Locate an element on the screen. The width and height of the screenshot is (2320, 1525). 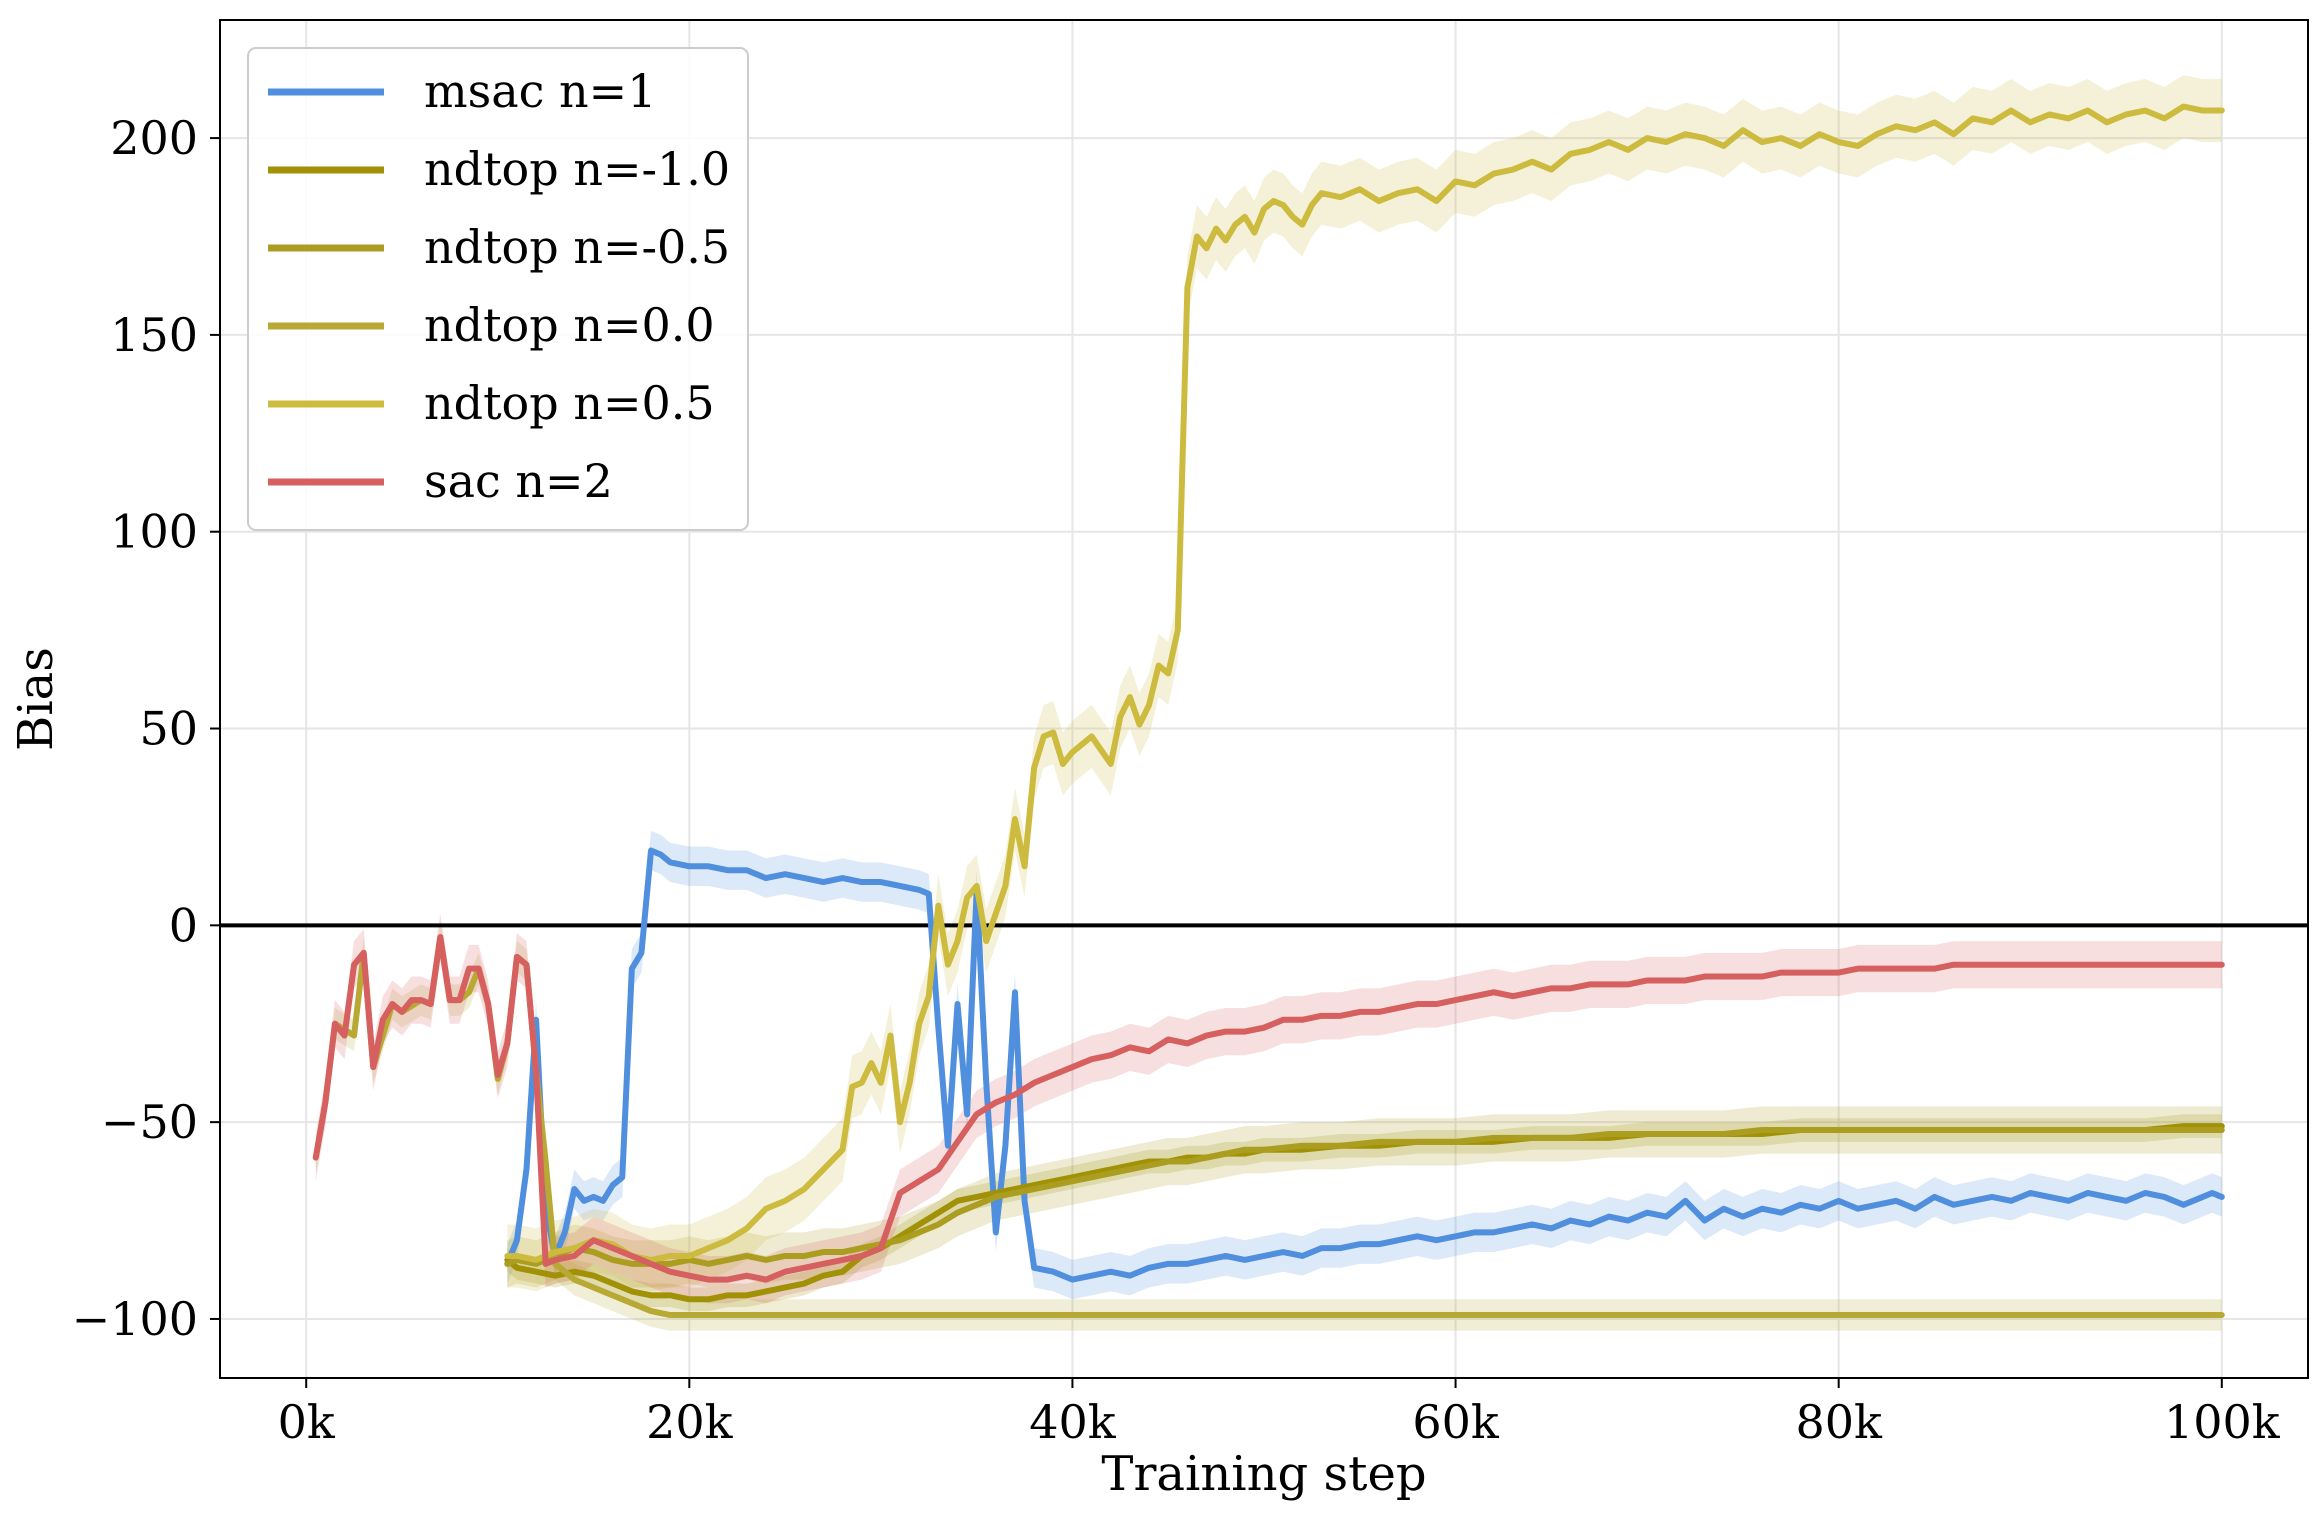
legend-label: sac n=2 is located at coordinates (518, 481).